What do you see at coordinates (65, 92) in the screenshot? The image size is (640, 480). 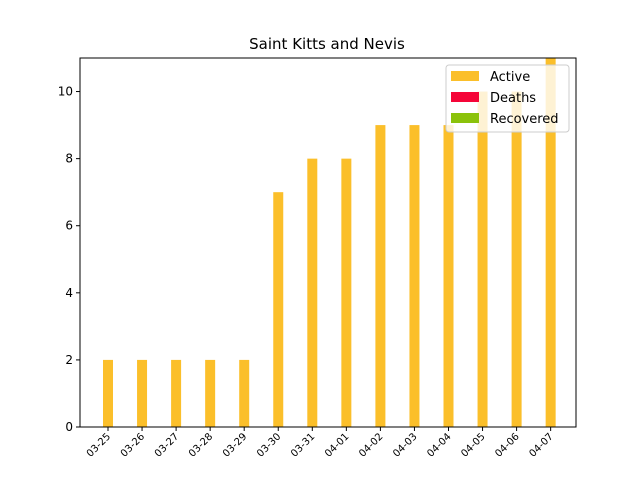 I see `y-tick-label: 10` at bounding box center [65, 92].